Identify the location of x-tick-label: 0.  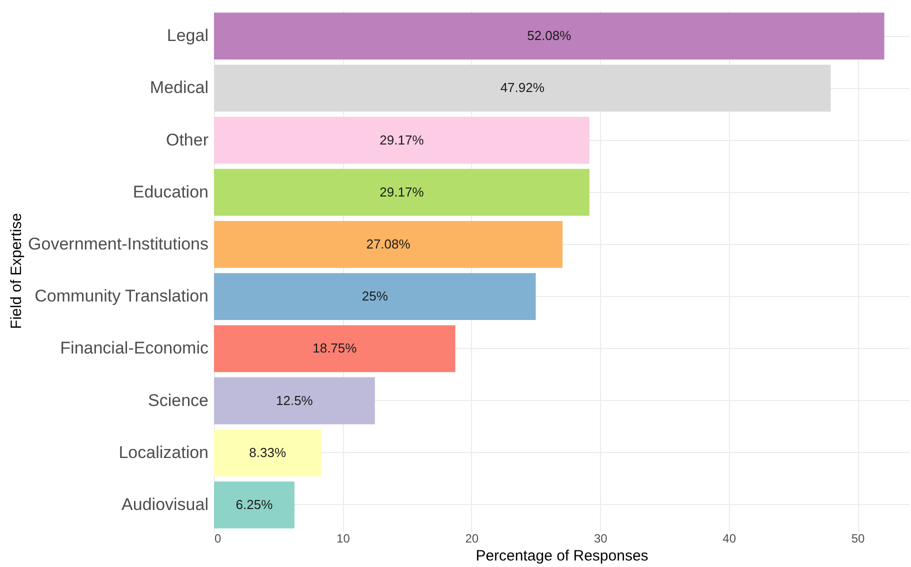
(218, 539).